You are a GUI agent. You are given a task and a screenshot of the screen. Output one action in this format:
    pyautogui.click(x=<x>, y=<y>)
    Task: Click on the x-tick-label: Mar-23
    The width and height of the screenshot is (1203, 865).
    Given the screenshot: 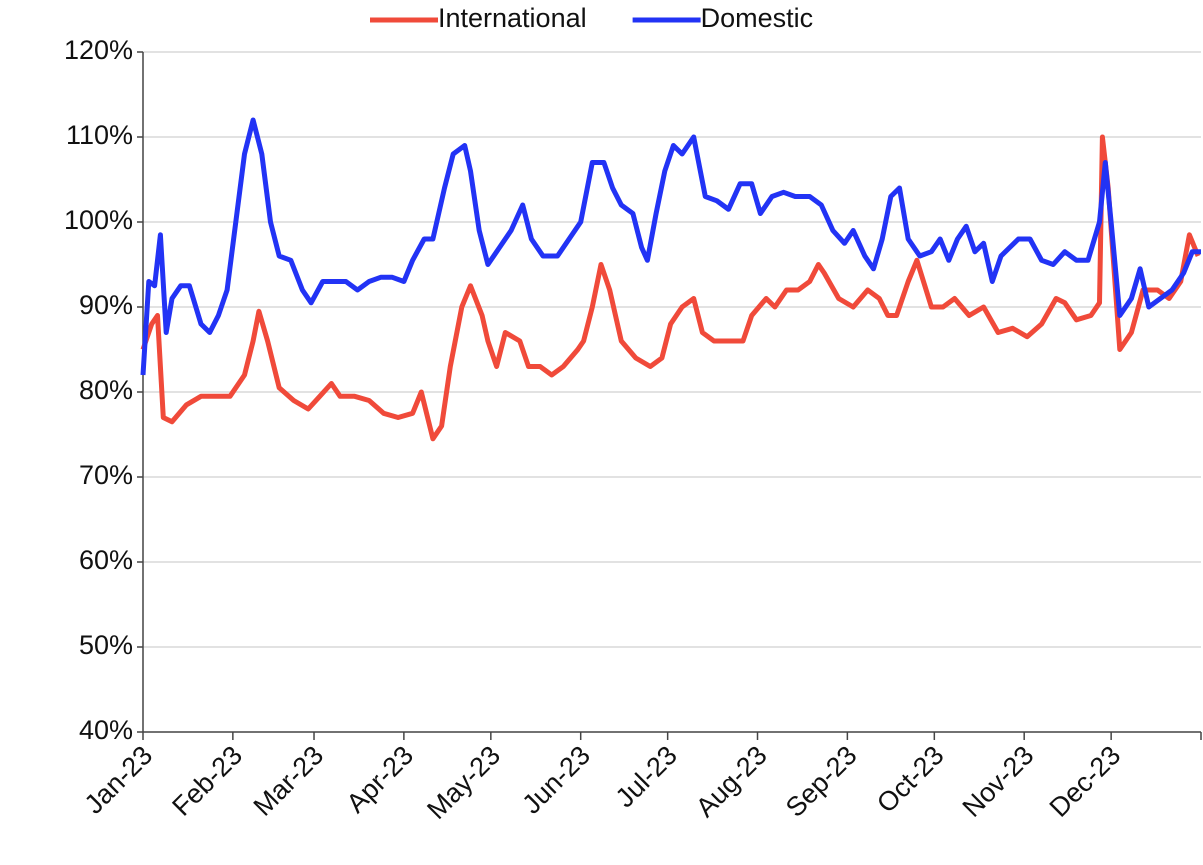 What is the action you would take?
    pyautogui.click(x=289, y=781)
    